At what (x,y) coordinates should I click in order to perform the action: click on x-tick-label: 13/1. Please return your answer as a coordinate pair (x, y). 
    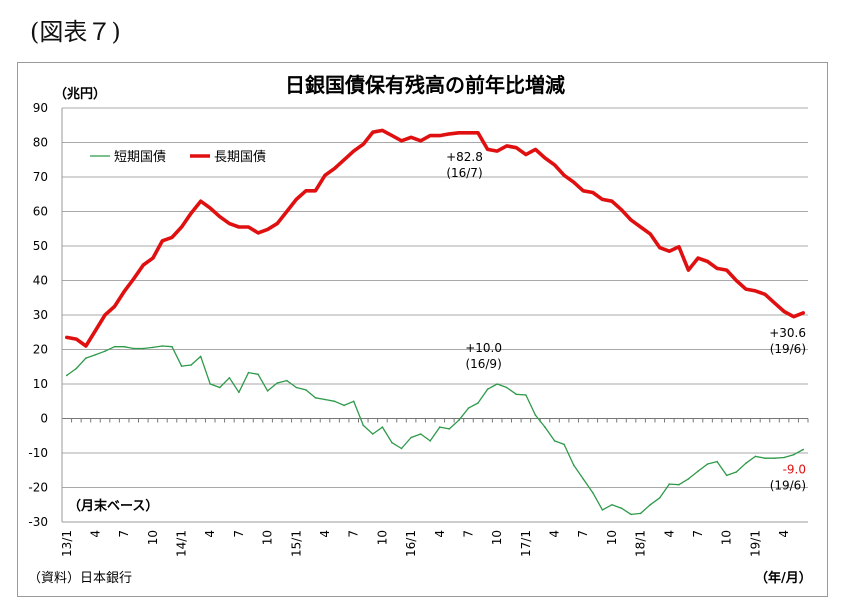
    Looking at the image, I should click on (67, 543).